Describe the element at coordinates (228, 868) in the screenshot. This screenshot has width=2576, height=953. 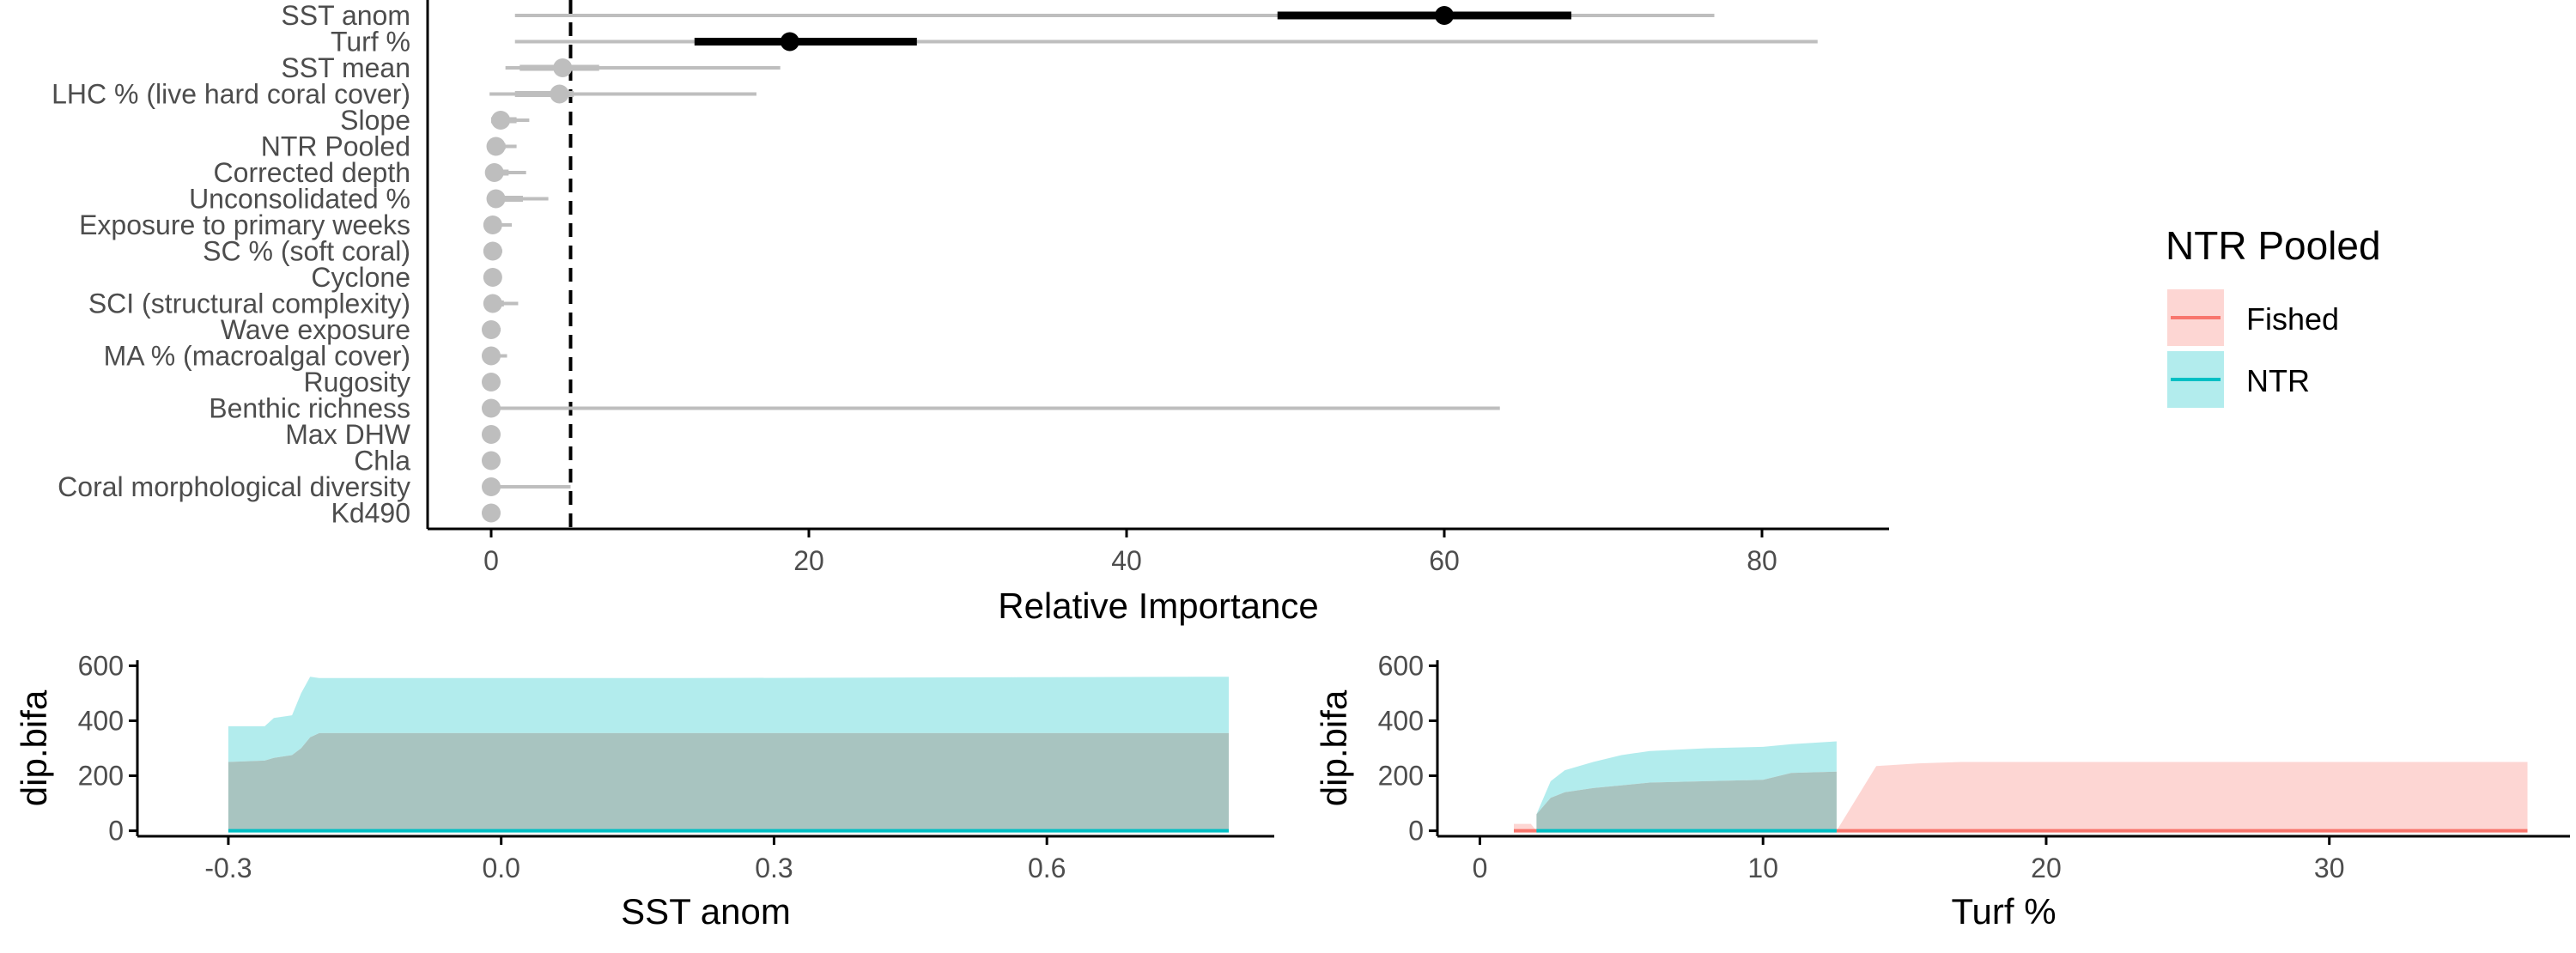
I see `x-tick-label: -0.3` at that location.